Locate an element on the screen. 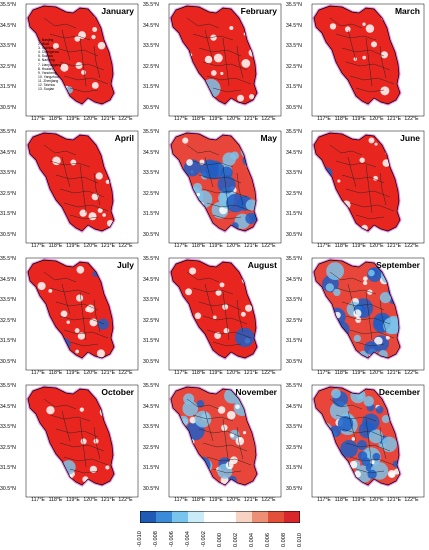 This screenshot has height=550, width=429. city-legend-item: 10. Yangzhou is located at coordinates (48, 76).